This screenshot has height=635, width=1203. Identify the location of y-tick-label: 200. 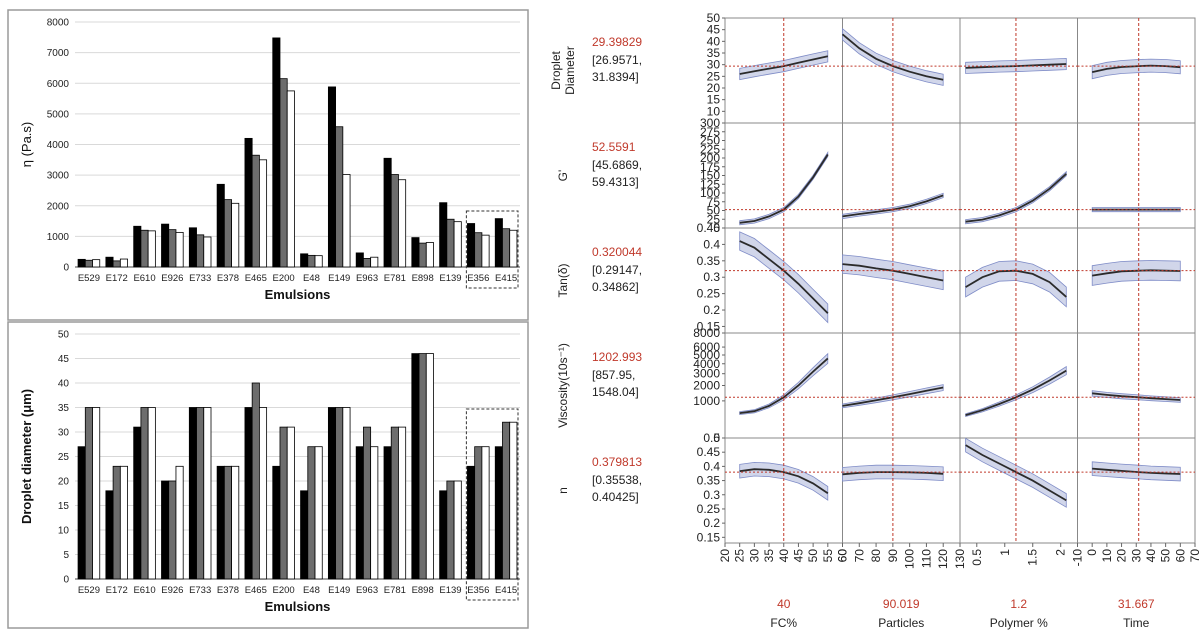
(710, 158).